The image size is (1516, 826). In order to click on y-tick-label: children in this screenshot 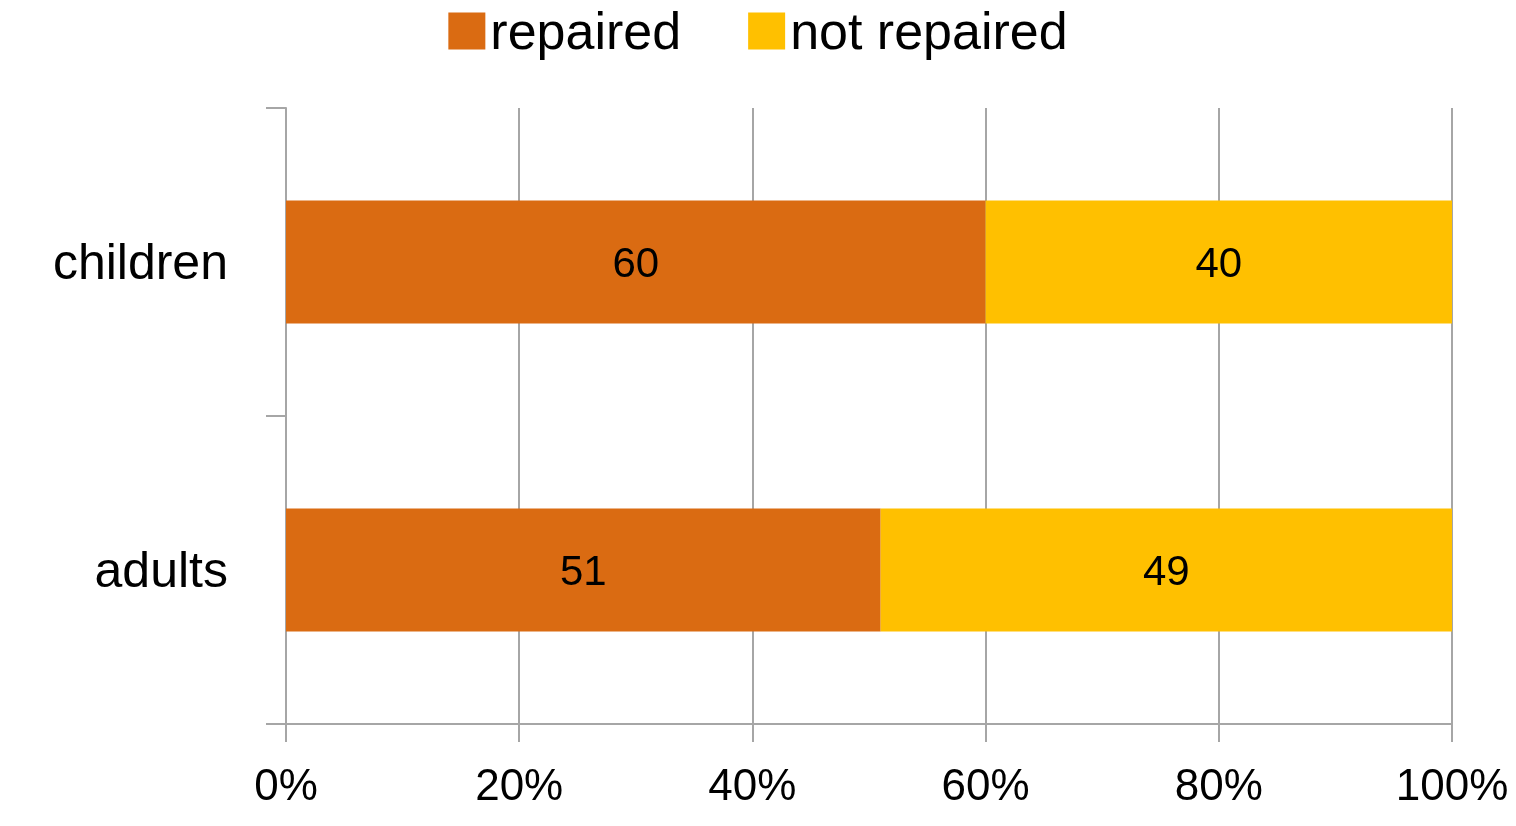, I will do `click(140, 262)`.